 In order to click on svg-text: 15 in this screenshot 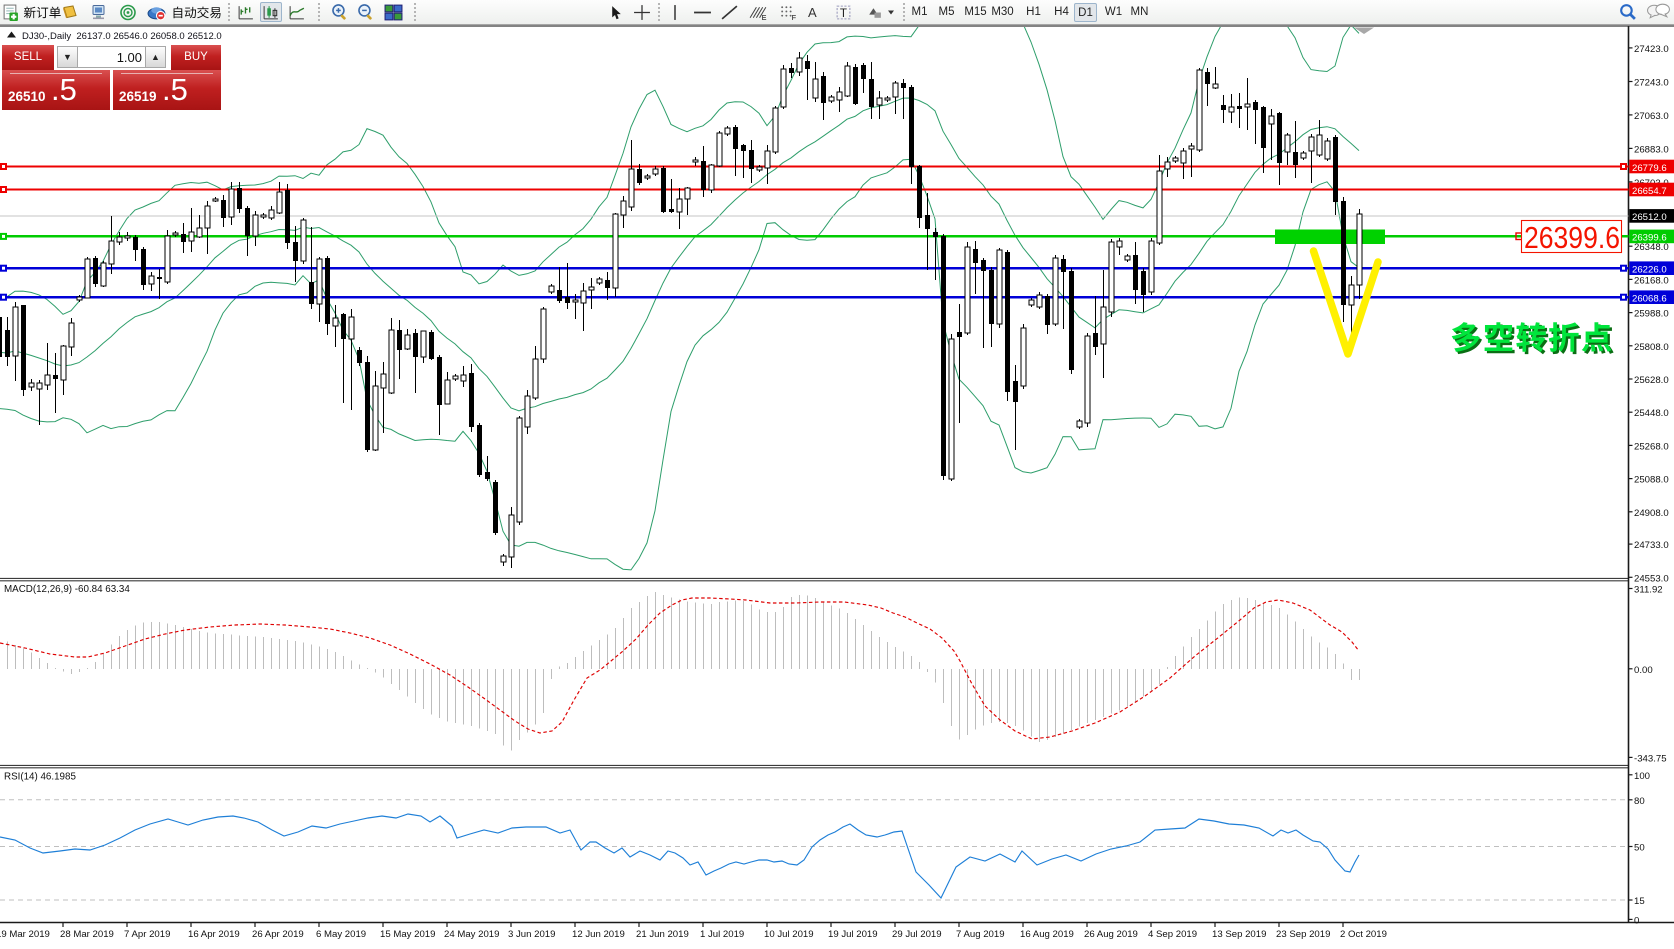, I will do `click(1639, 901)`.